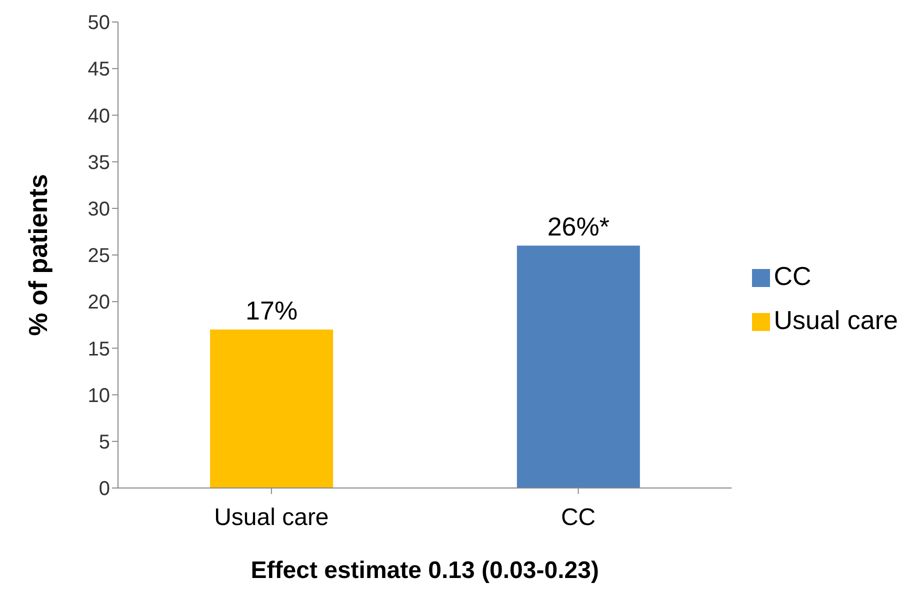  I want to click on y-tick-label: 15, so click(99, 349).